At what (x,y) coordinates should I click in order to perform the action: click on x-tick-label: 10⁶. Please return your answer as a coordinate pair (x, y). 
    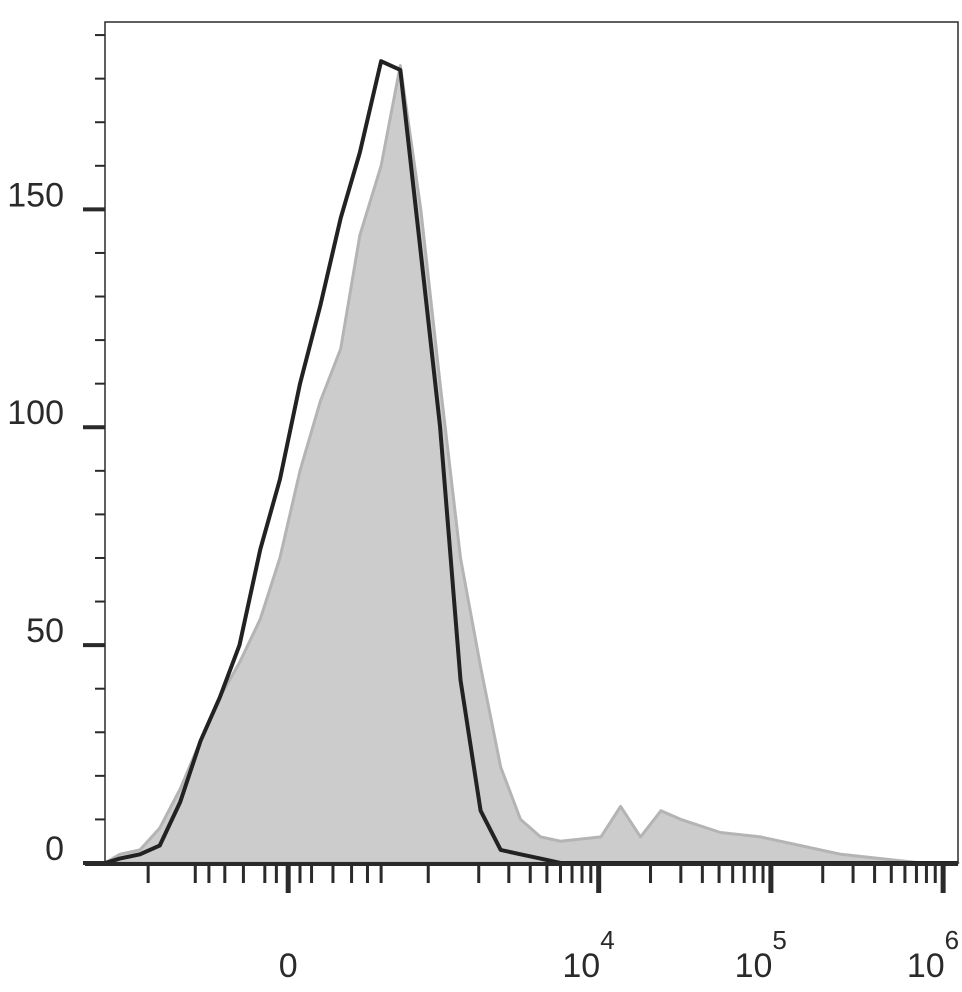
    Looking at the image, I should click on (933, 955).